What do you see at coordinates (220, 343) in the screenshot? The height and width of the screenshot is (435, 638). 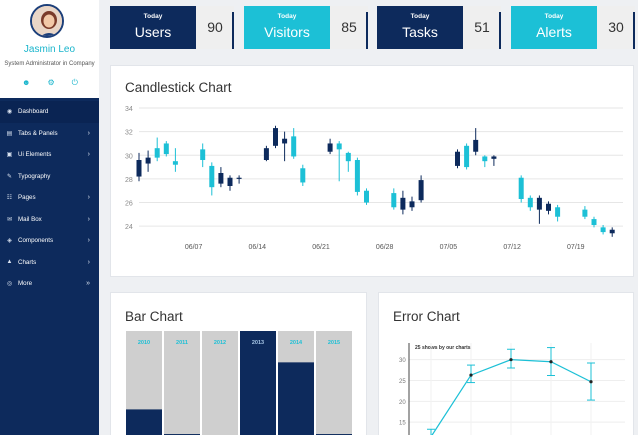 I see `bar-category-label: 2012` at bounding box center [220, 343].